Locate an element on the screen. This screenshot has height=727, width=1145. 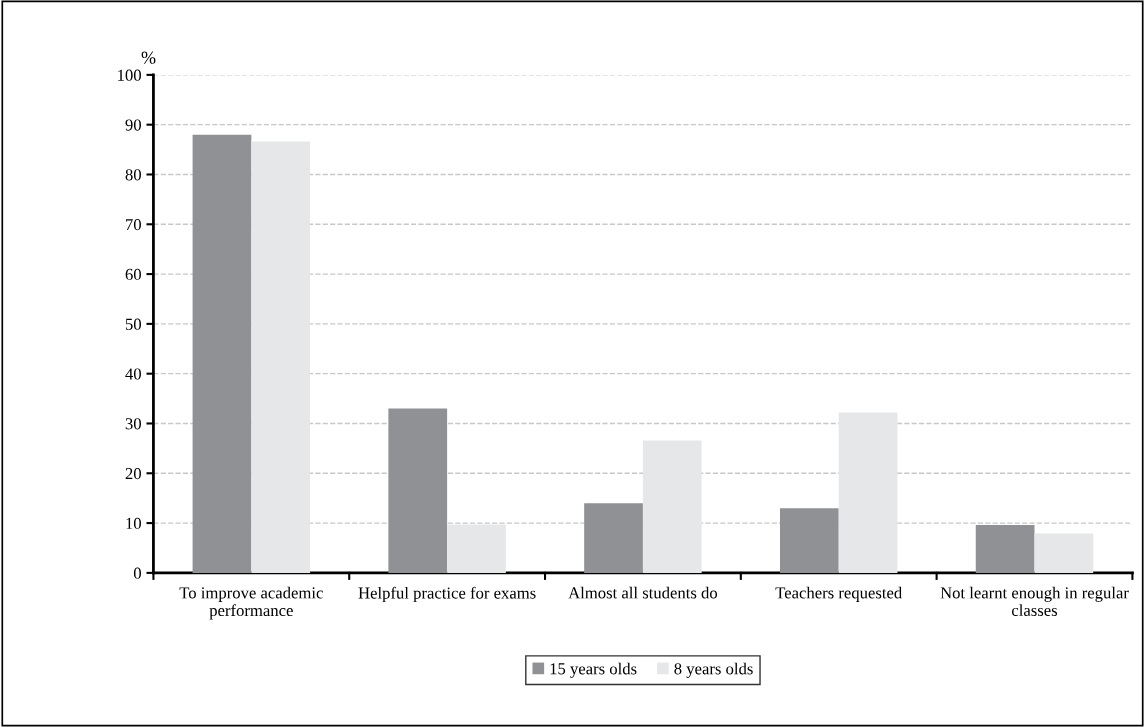
y-axis-title: % is located at coordinates (148, 57).